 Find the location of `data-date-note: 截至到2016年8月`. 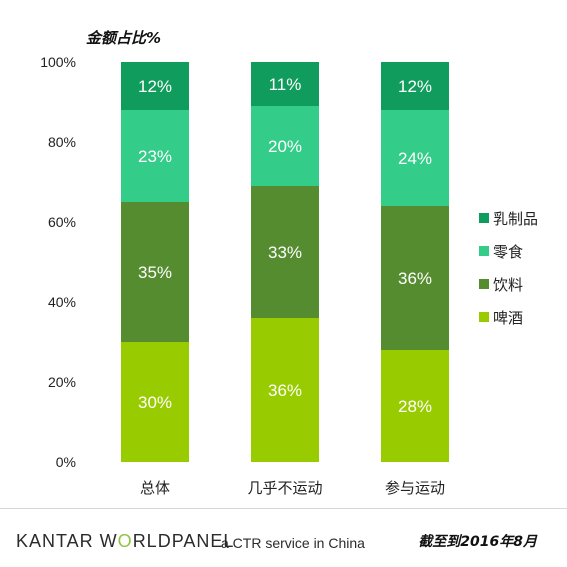

data-date-note: 截至到2016年8月 is located at coordinates (477, 542).